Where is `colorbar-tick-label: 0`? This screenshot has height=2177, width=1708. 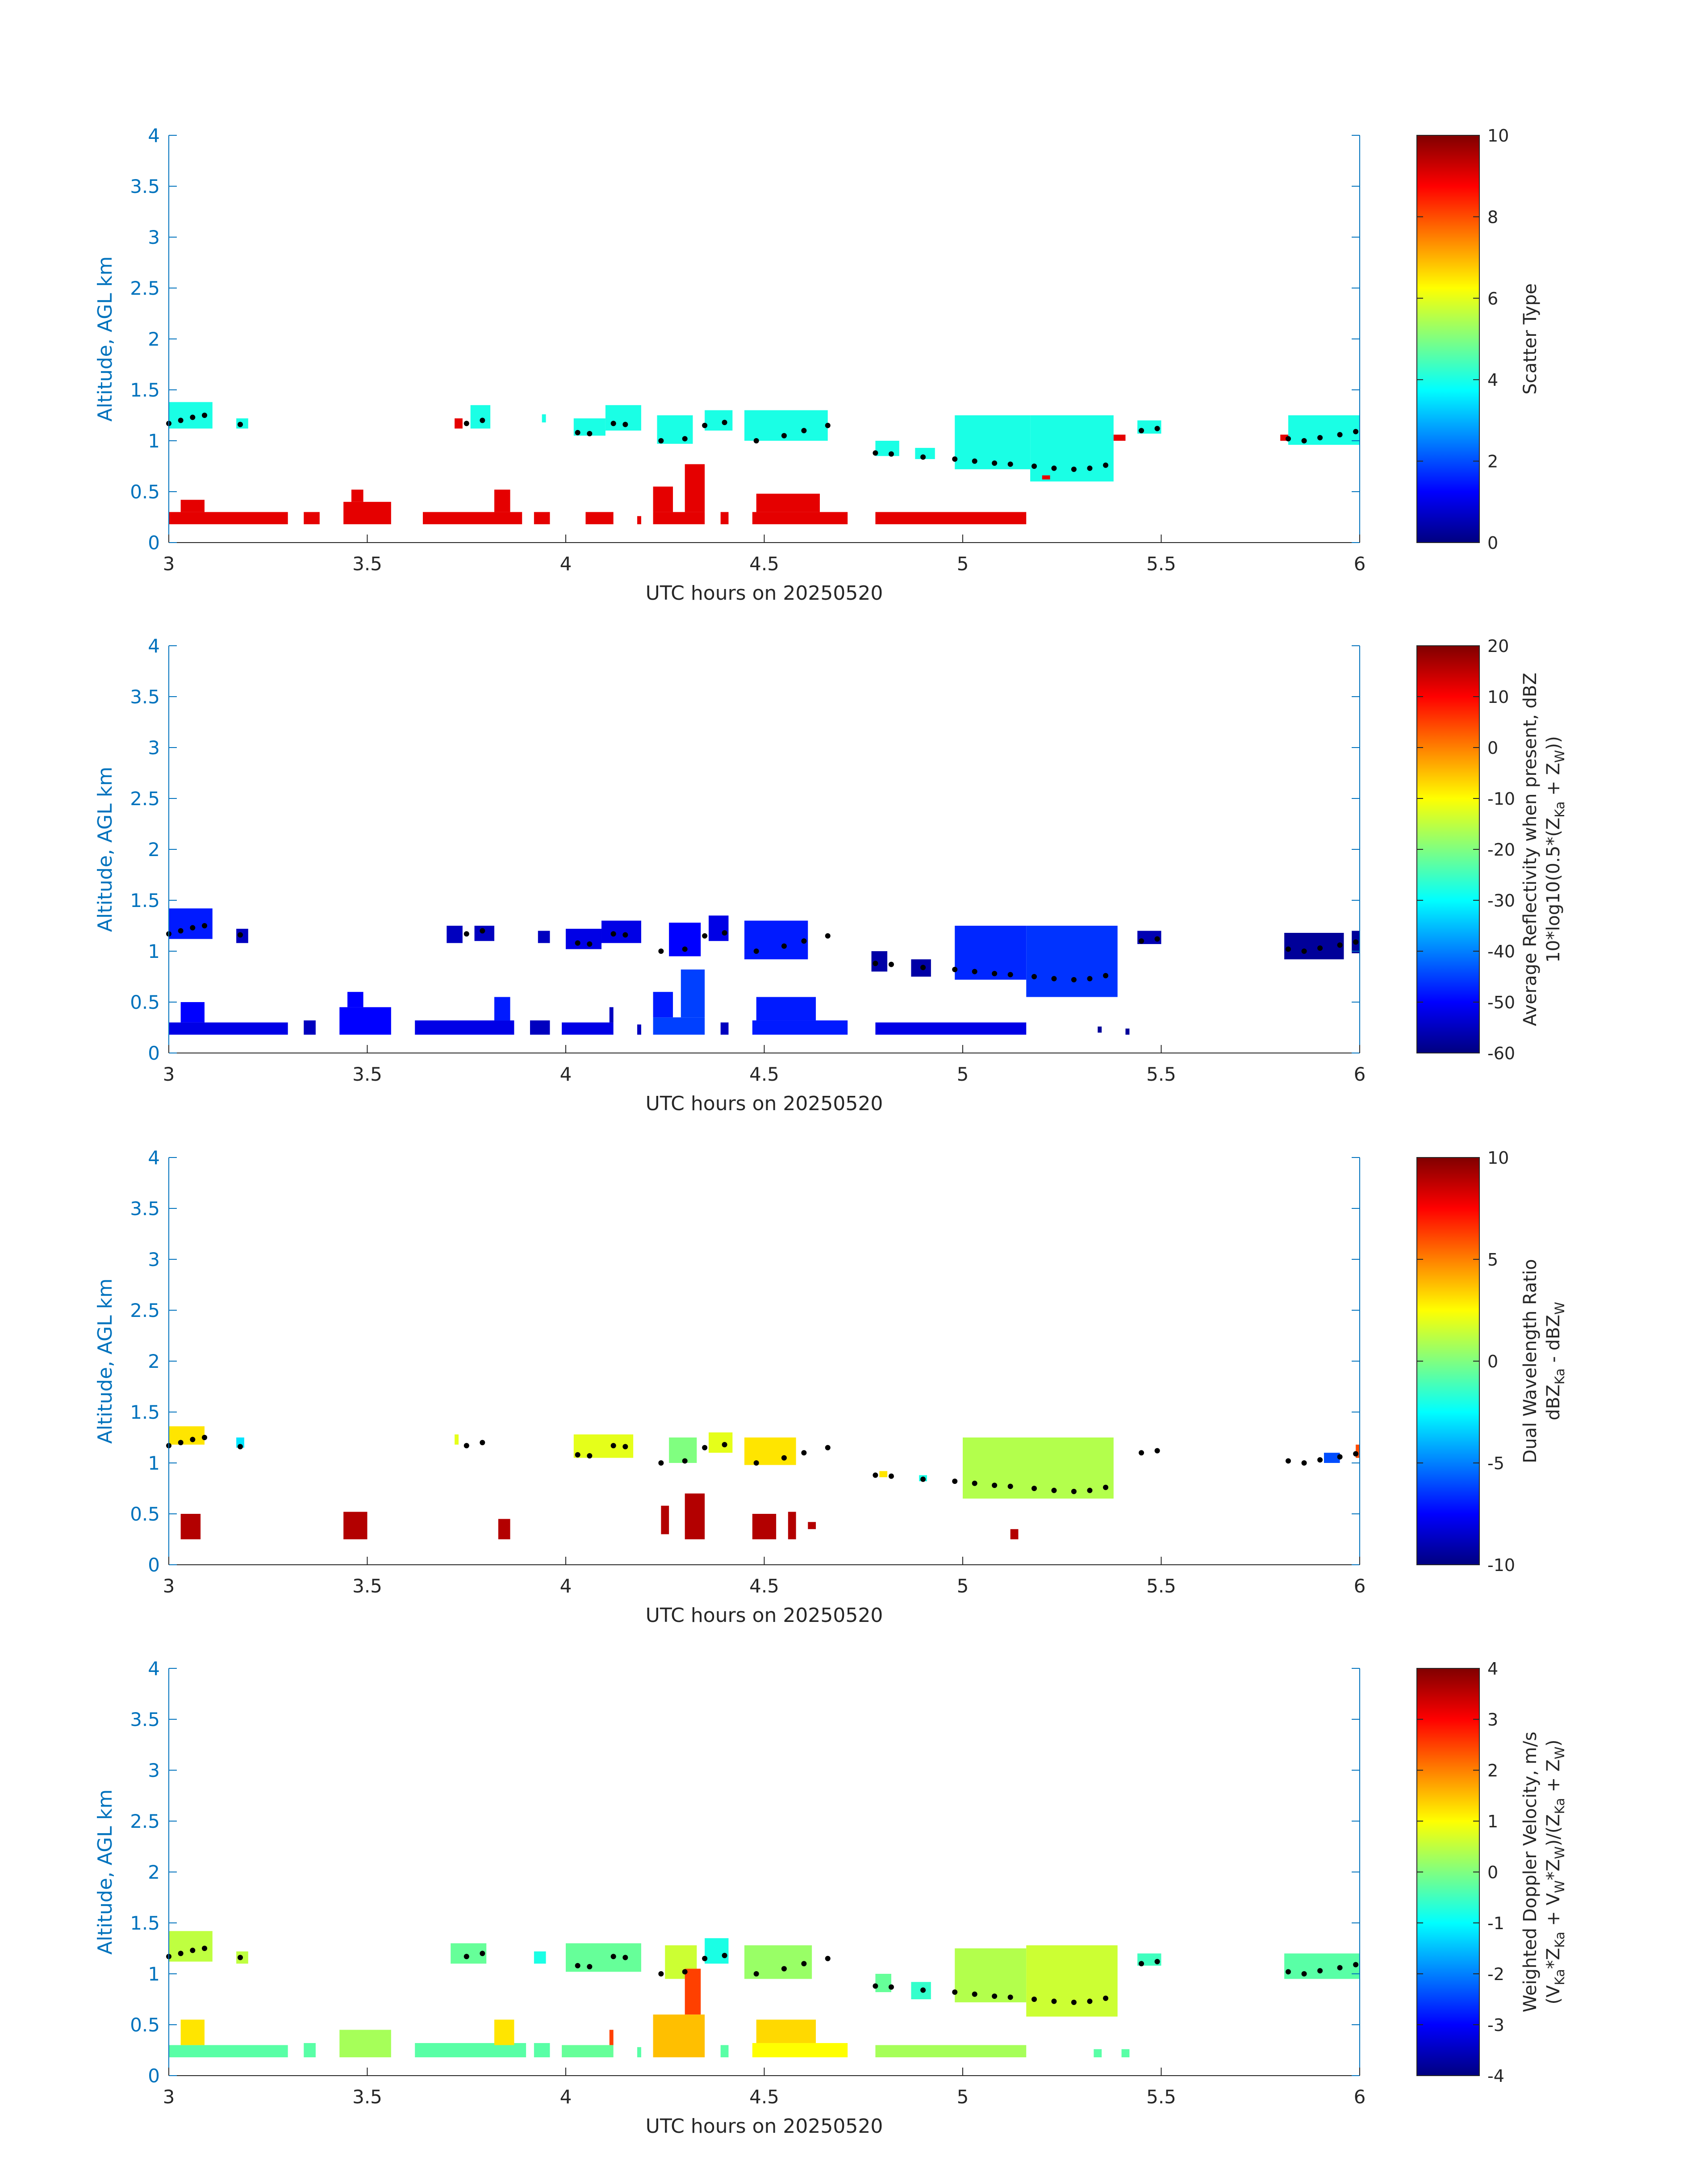 colorbar-tick-label: 0 is located at coordinates (1492, 1361).